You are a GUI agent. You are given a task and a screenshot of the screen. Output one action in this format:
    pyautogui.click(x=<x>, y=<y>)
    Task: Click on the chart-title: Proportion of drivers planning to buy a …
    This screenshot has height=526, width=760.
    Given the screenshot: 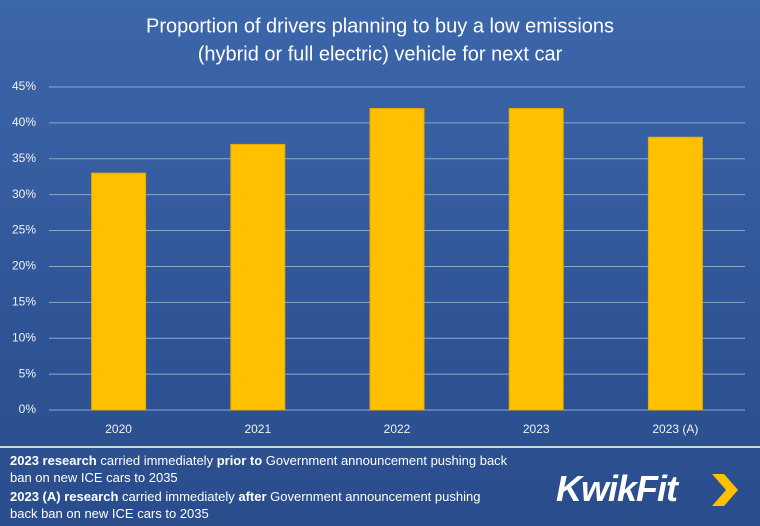 What is the action you would take?
    pyautogui.click(x=380, y=26)
    